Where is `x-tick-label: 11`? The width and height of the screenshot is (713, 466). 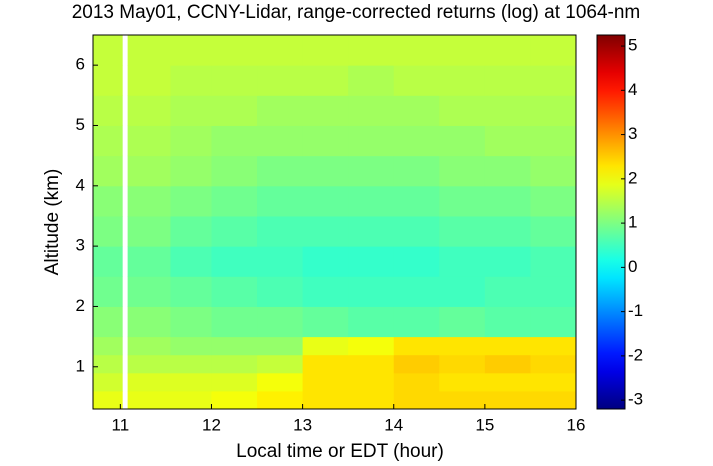
x-tick-label: 11 is located at coordinates (121, 424).